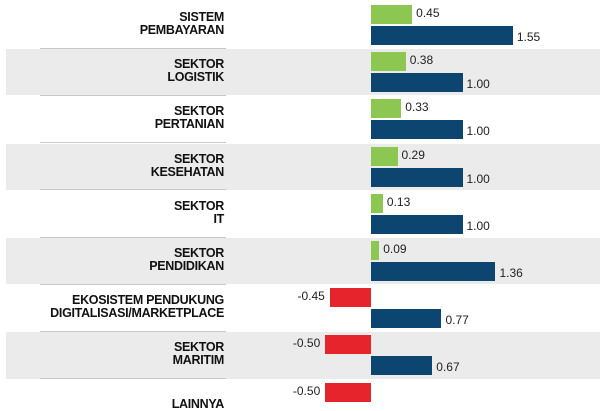 The width and height of the screenshot is (600, 411). I want to click on data-label: 1.36, so click(511, 273).